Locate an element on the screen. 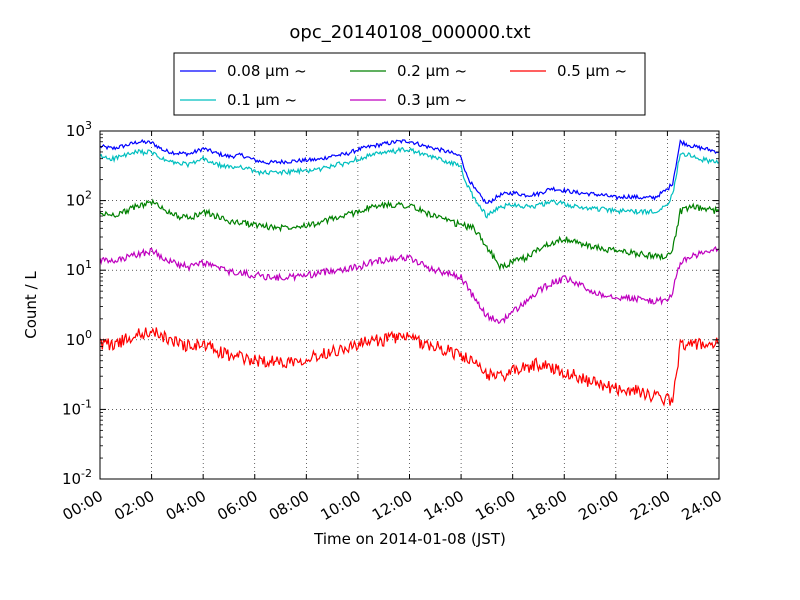  legend-frame is located at coordinates (409, 84).